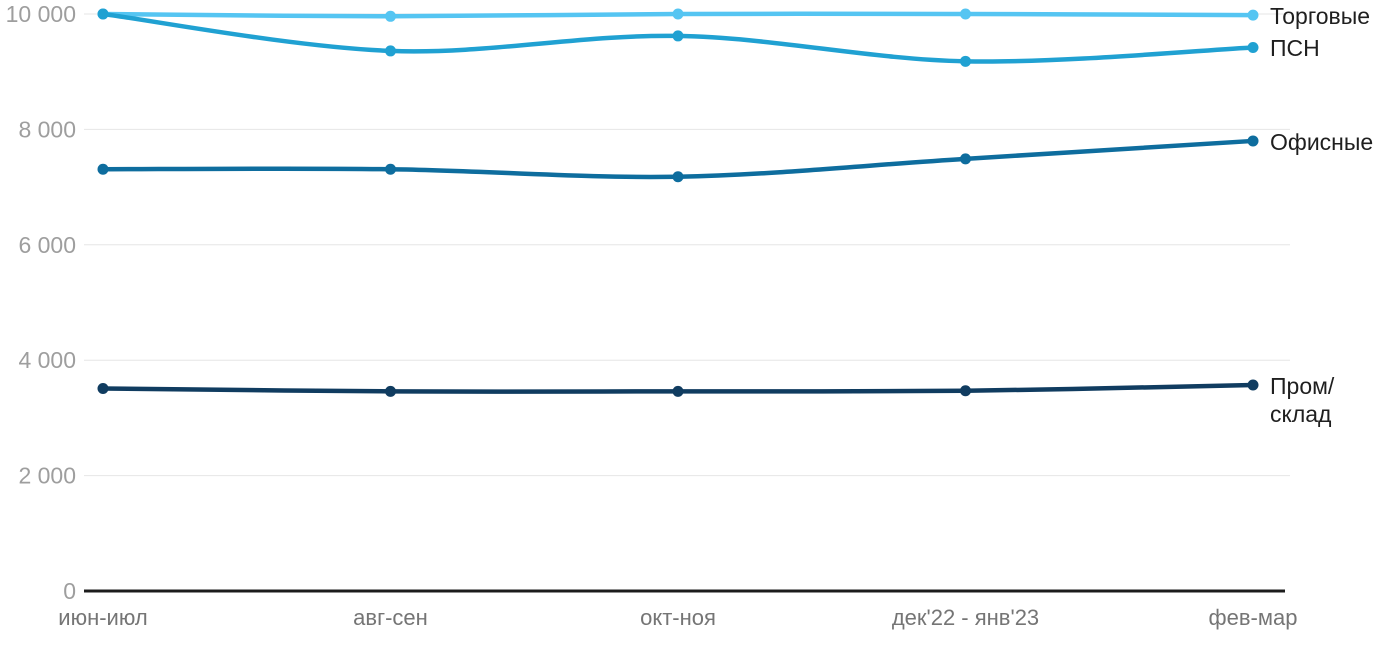 The height and width of the screenshot is (650, 1400). I want to click on legend-label-psn: ПСН, so click(1295, 48).